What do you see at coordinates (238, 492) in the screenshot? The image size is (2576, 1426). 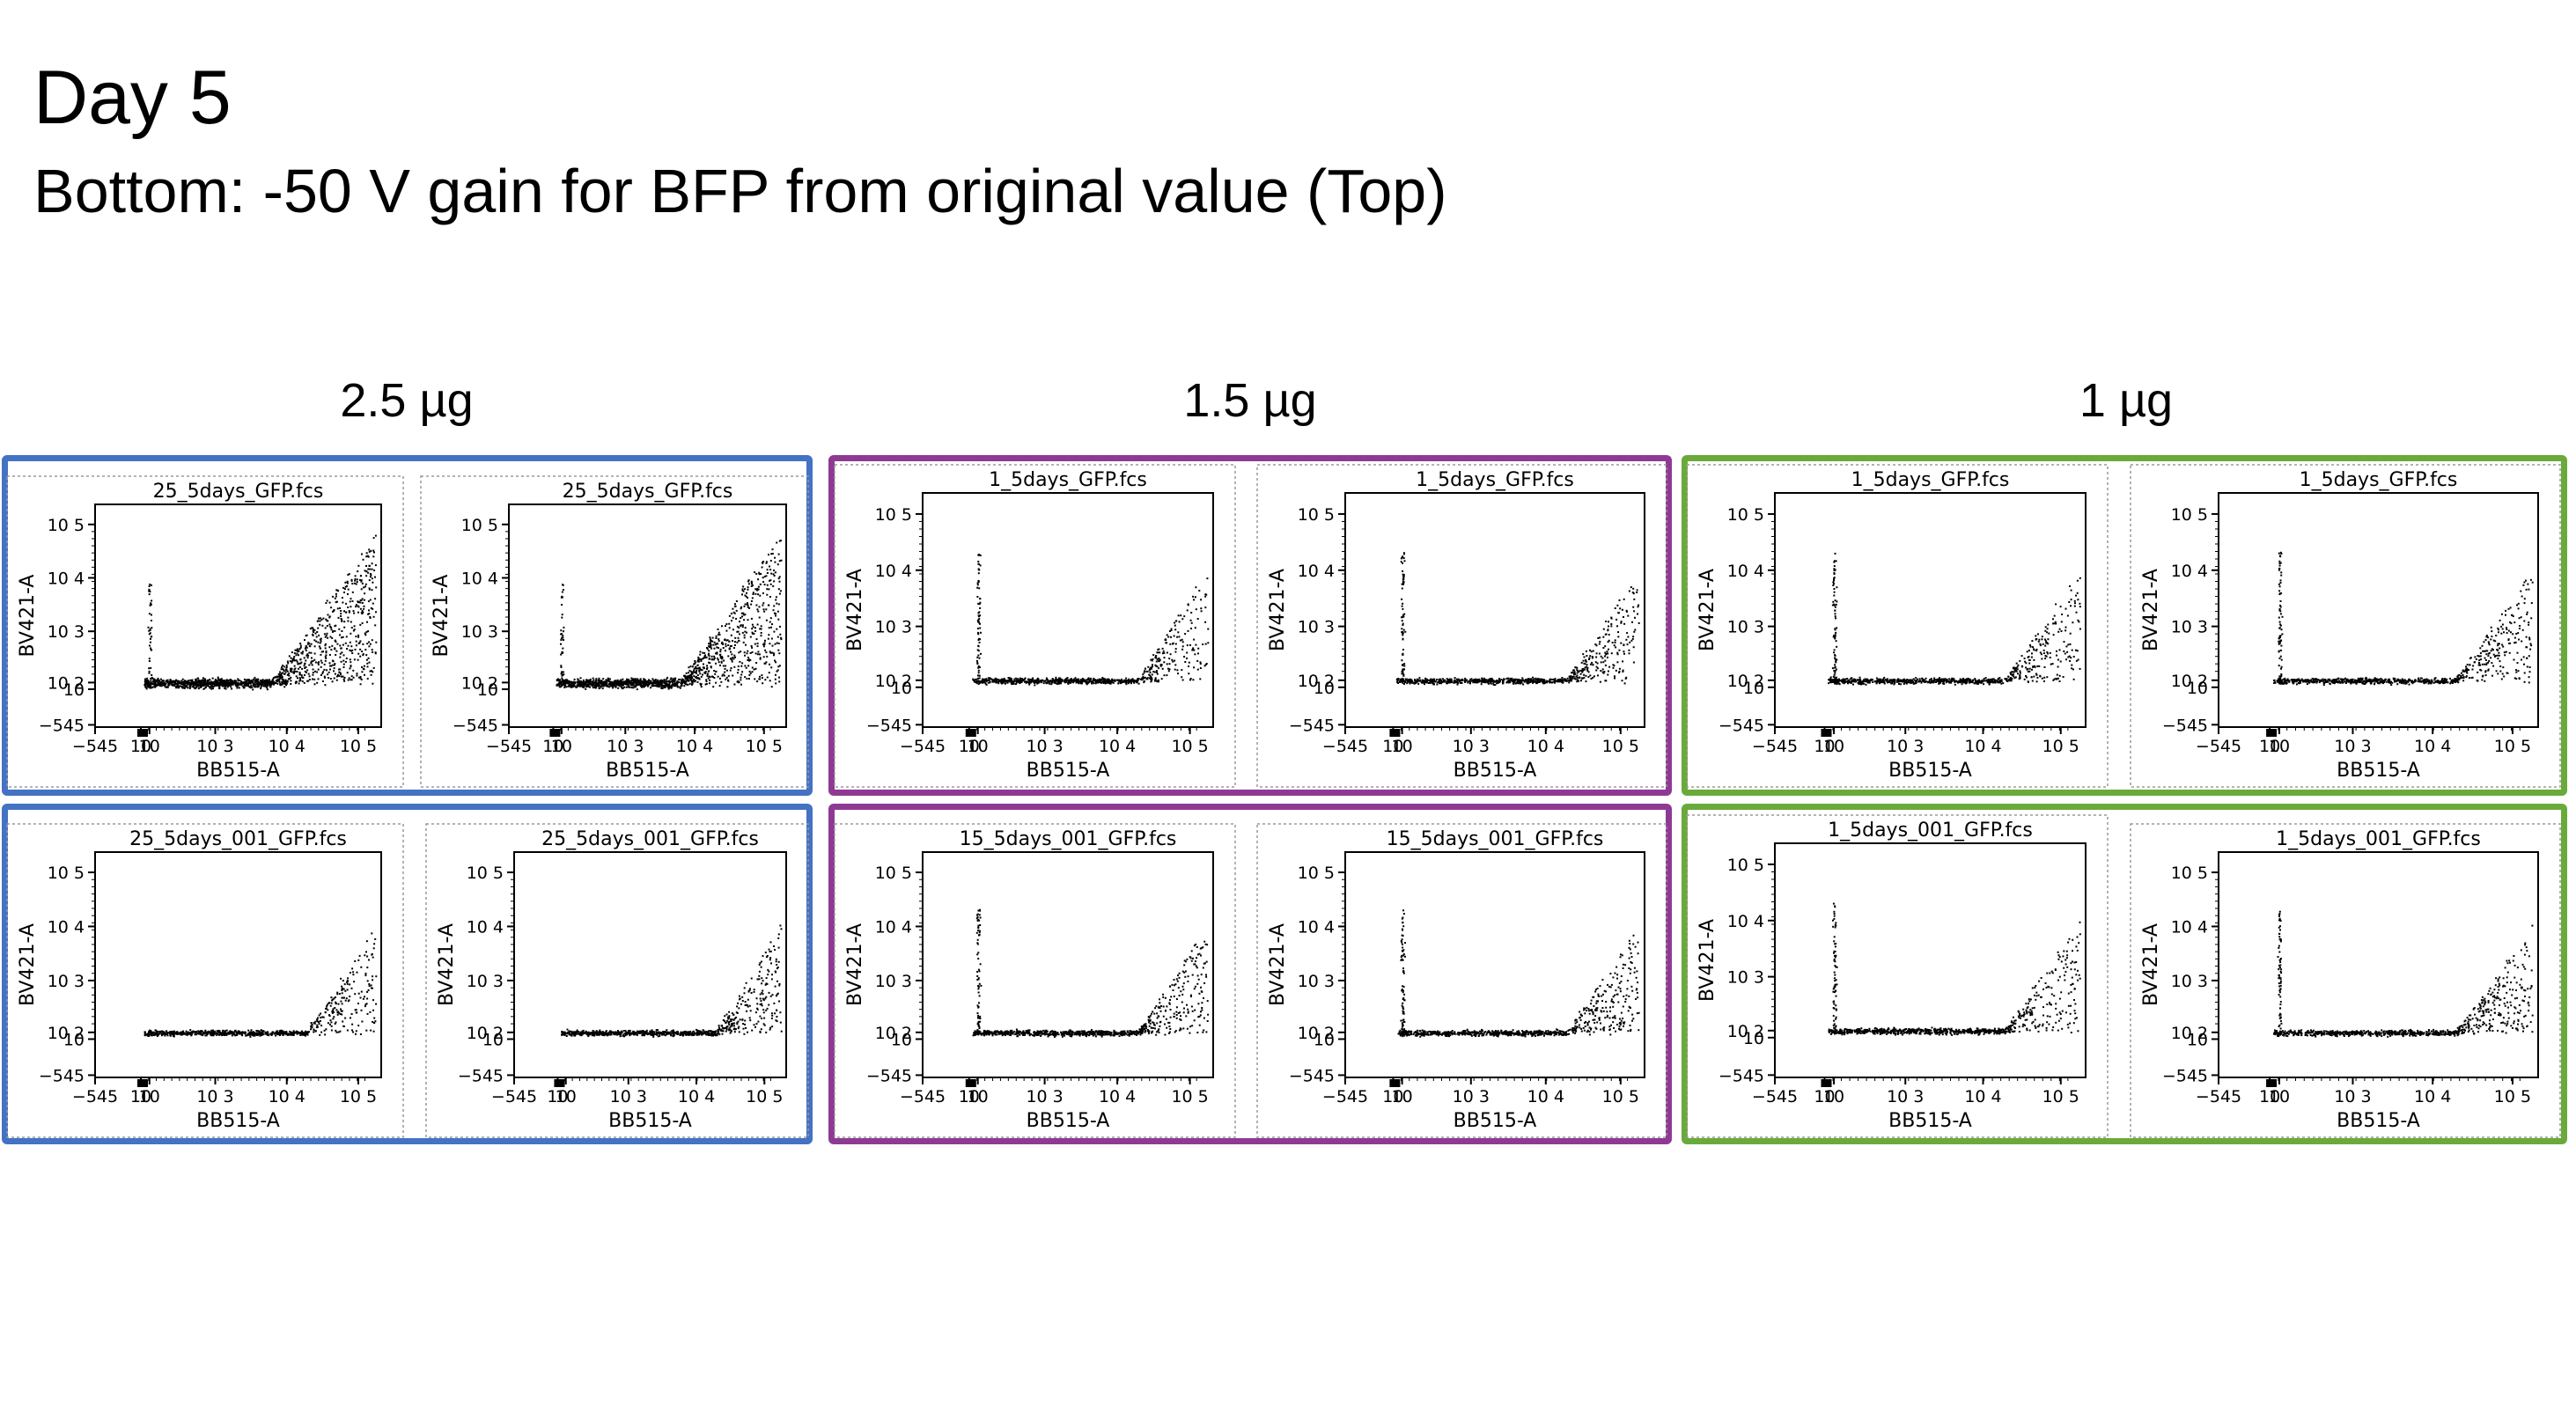 I see `panel-title: 25_5days_GFP.fcs` at bounding box center [238, 492].